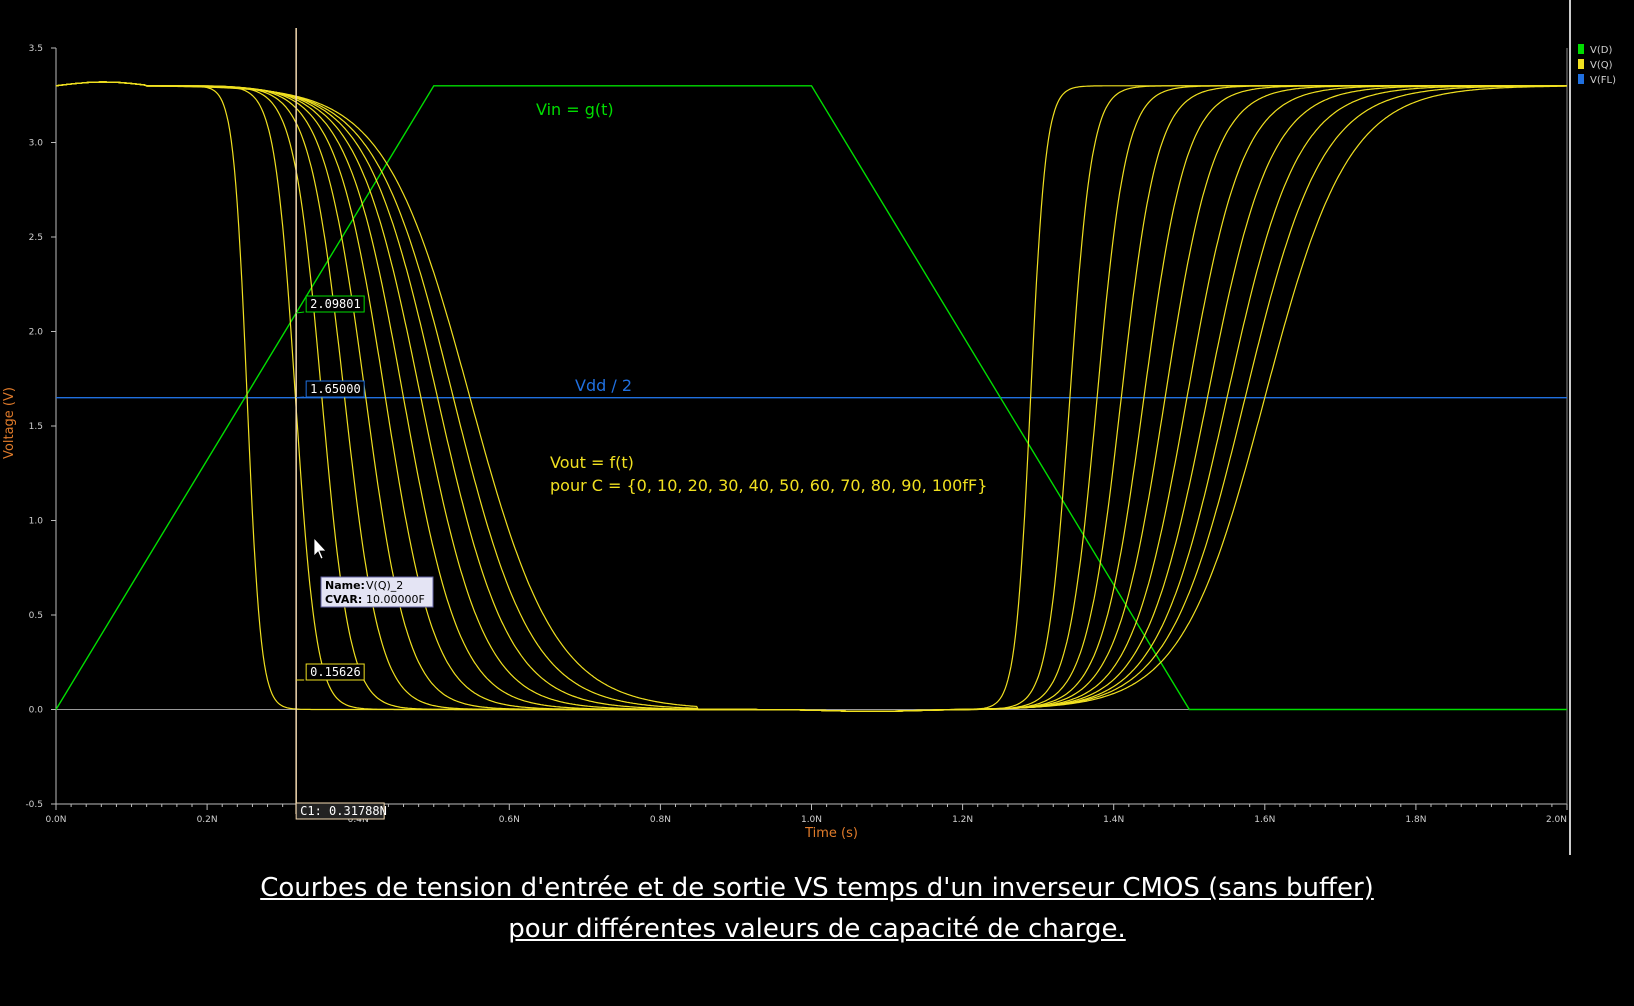 This screenshot has width=1634, height=1006. Describe the element at coordinates (395, 599) in the screenshot. I see `tooltip-cvar-value: 10.00000F` at that location.